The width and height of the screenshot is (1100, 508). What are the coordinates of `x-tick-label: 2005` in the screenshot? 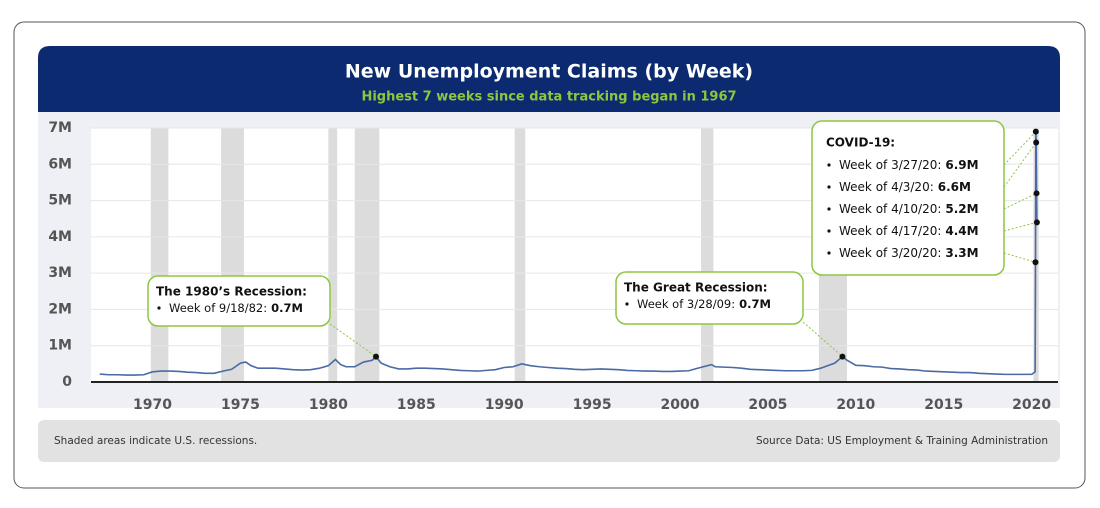 It's located at (767, 405).